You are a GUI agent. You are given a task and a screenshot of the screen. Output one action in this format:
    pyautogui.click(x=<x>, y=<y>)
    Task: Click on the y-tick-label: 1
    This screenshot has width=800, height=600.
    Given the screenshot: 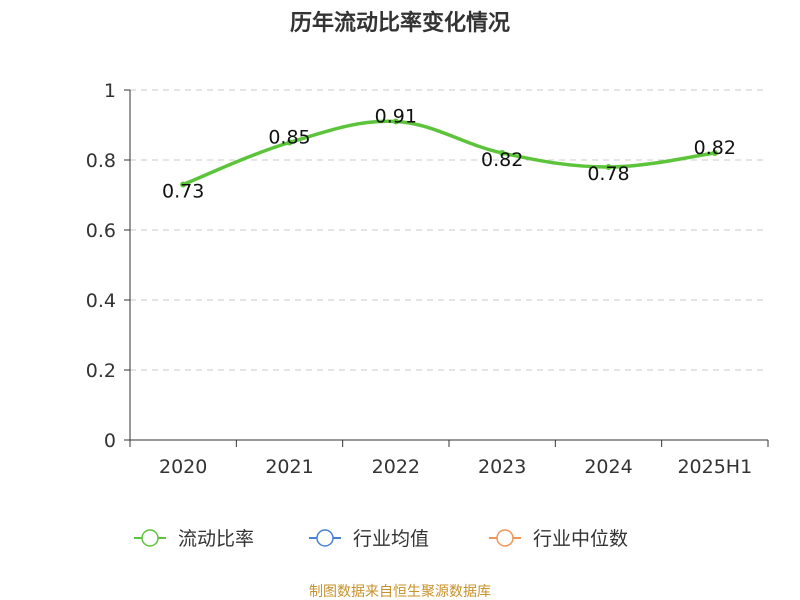 What is the action you would take?
    pyautogui.click(x=110, y=91)
    